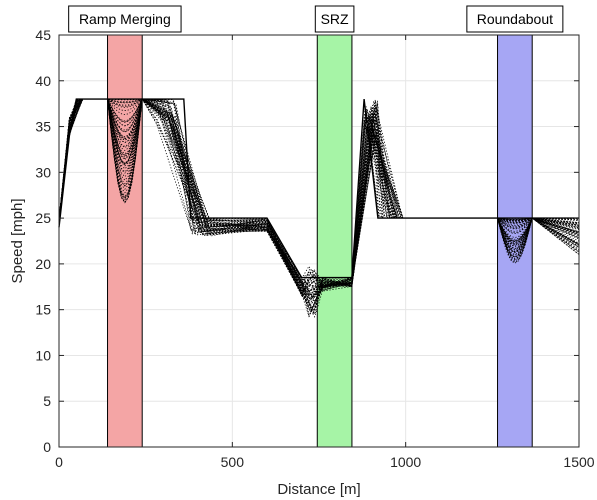 This screenshot has height=500, width=597. Describe the element at coordinates (405, 462) in the screenshot. I see `x-tick-label: 1000` at that location.